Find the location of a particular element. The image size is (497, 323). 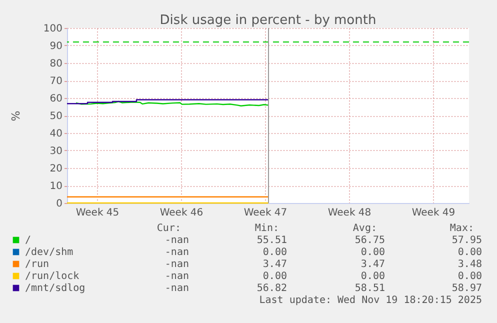

x-tick-label: Week 48 is located at coordinates (350, 213).